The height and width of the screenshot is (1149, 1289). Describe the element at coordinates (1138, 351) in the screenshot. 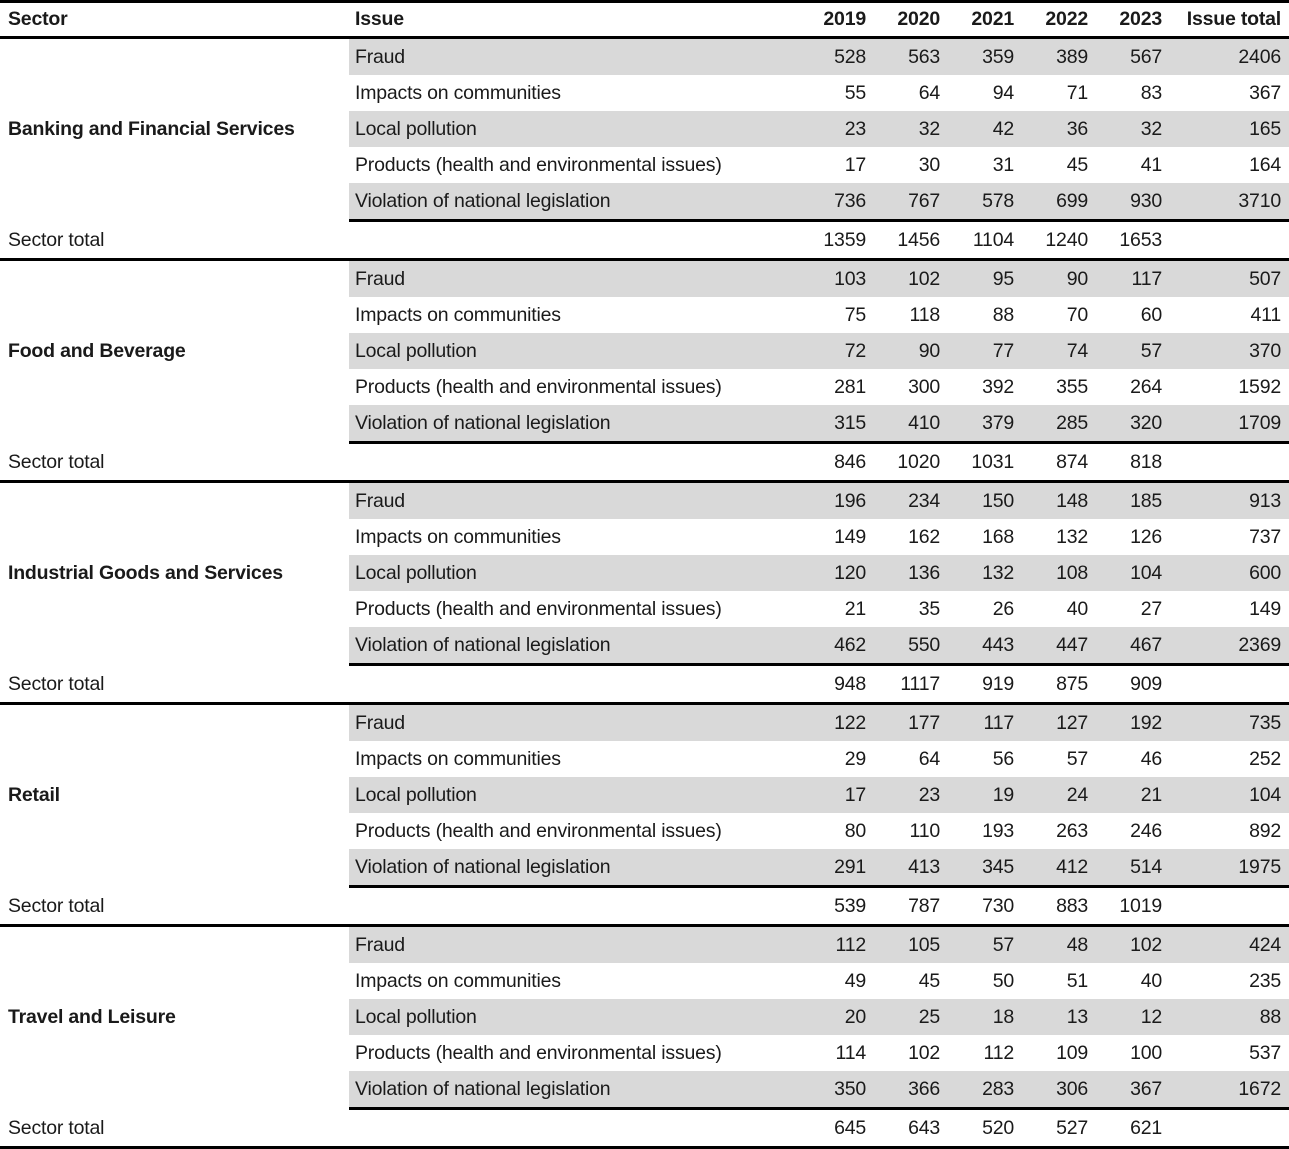

I see `year-value: 57` at that location.